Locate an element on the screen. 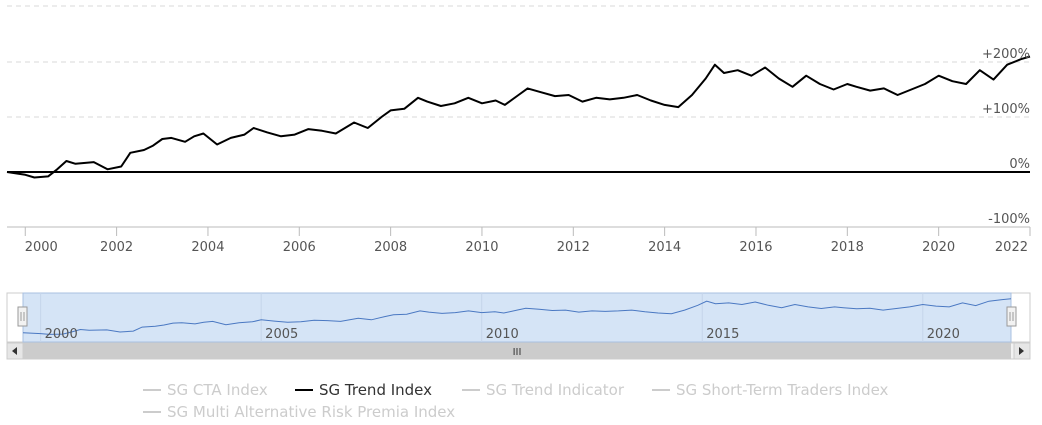 The image size is (1042, 425). navigator-tick-label: 2020 is located at coordinates (943, 334).